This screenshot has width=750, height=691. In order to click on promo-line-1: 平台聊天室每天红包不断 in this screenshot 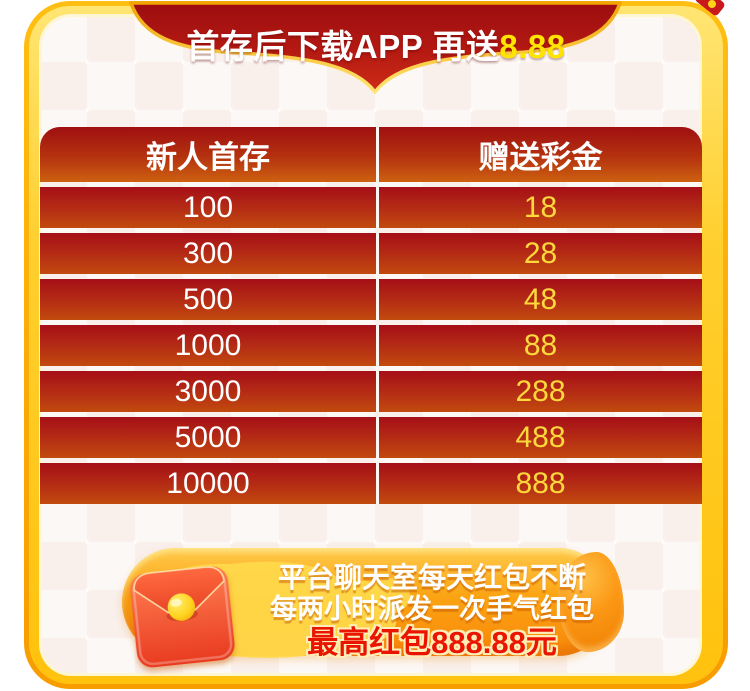, I will do `click(431, 577)`.